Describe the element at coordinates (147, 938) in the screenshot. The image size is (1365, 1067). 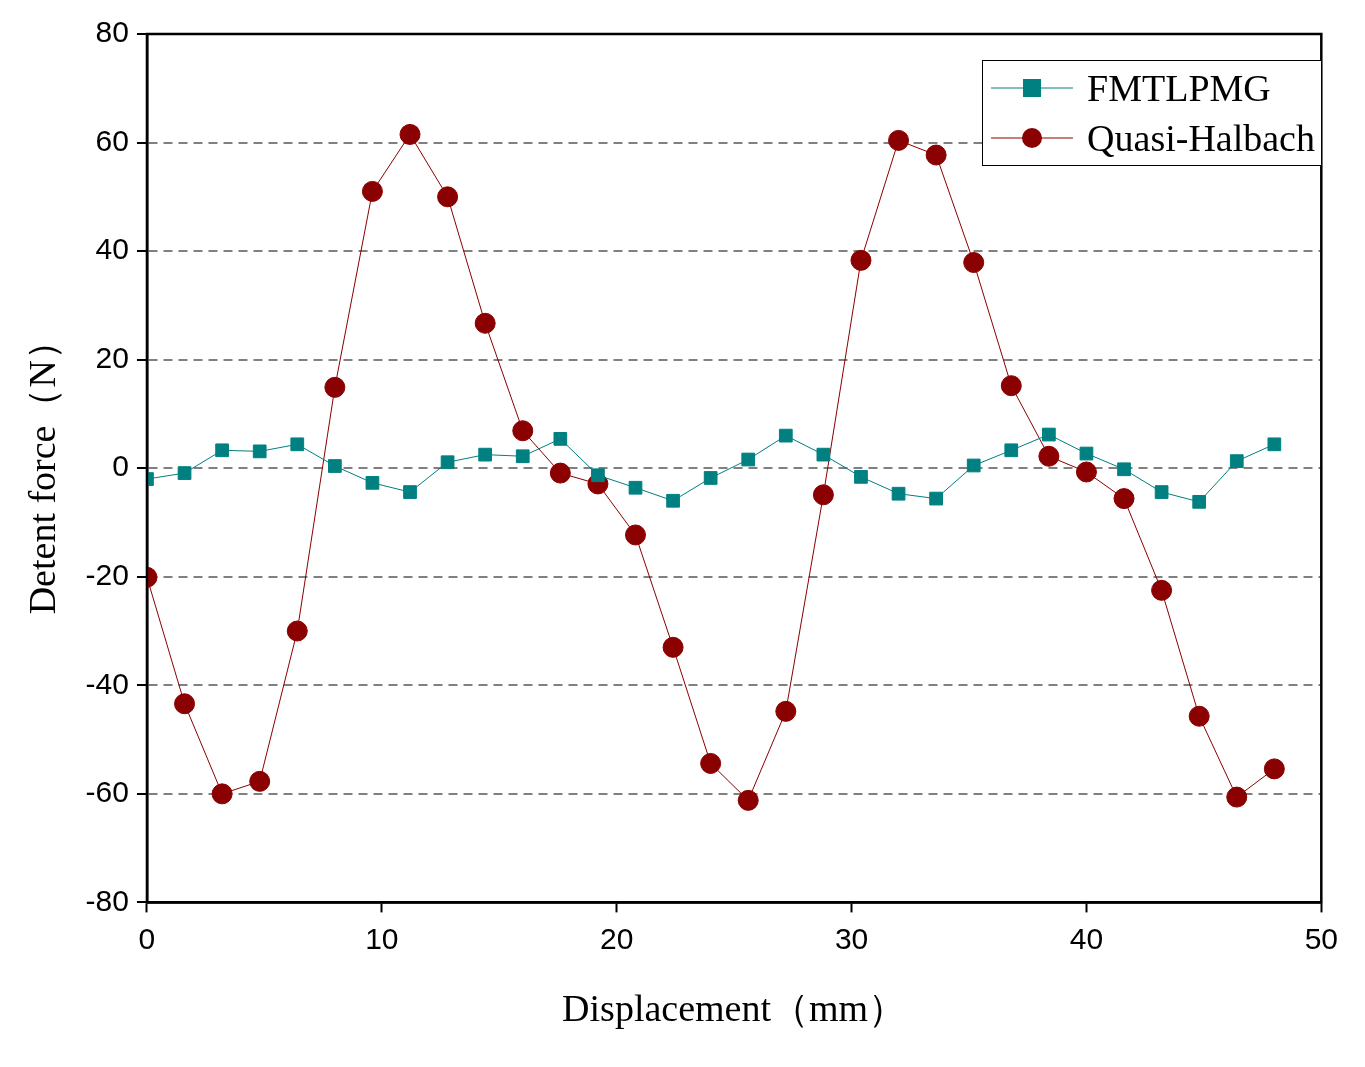
I see `x-tick-label: 0` at that location.